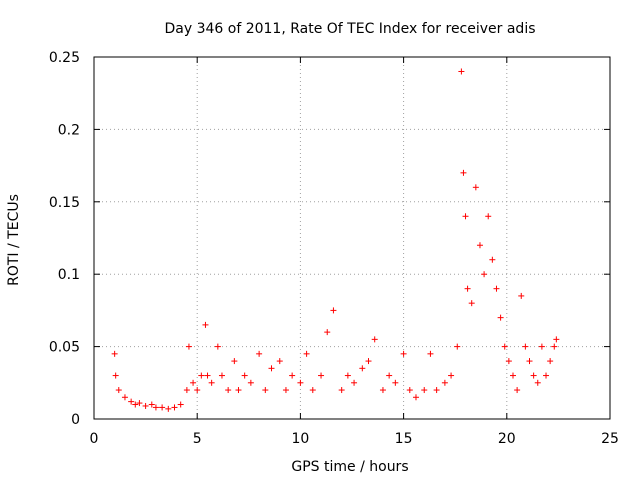 The height and width of the screenshot is (480, 640). What do you see at coordinates (64, 58) in the screenshot?
I see `y-tick-label: 0.25` at bounding box center [64, 58].